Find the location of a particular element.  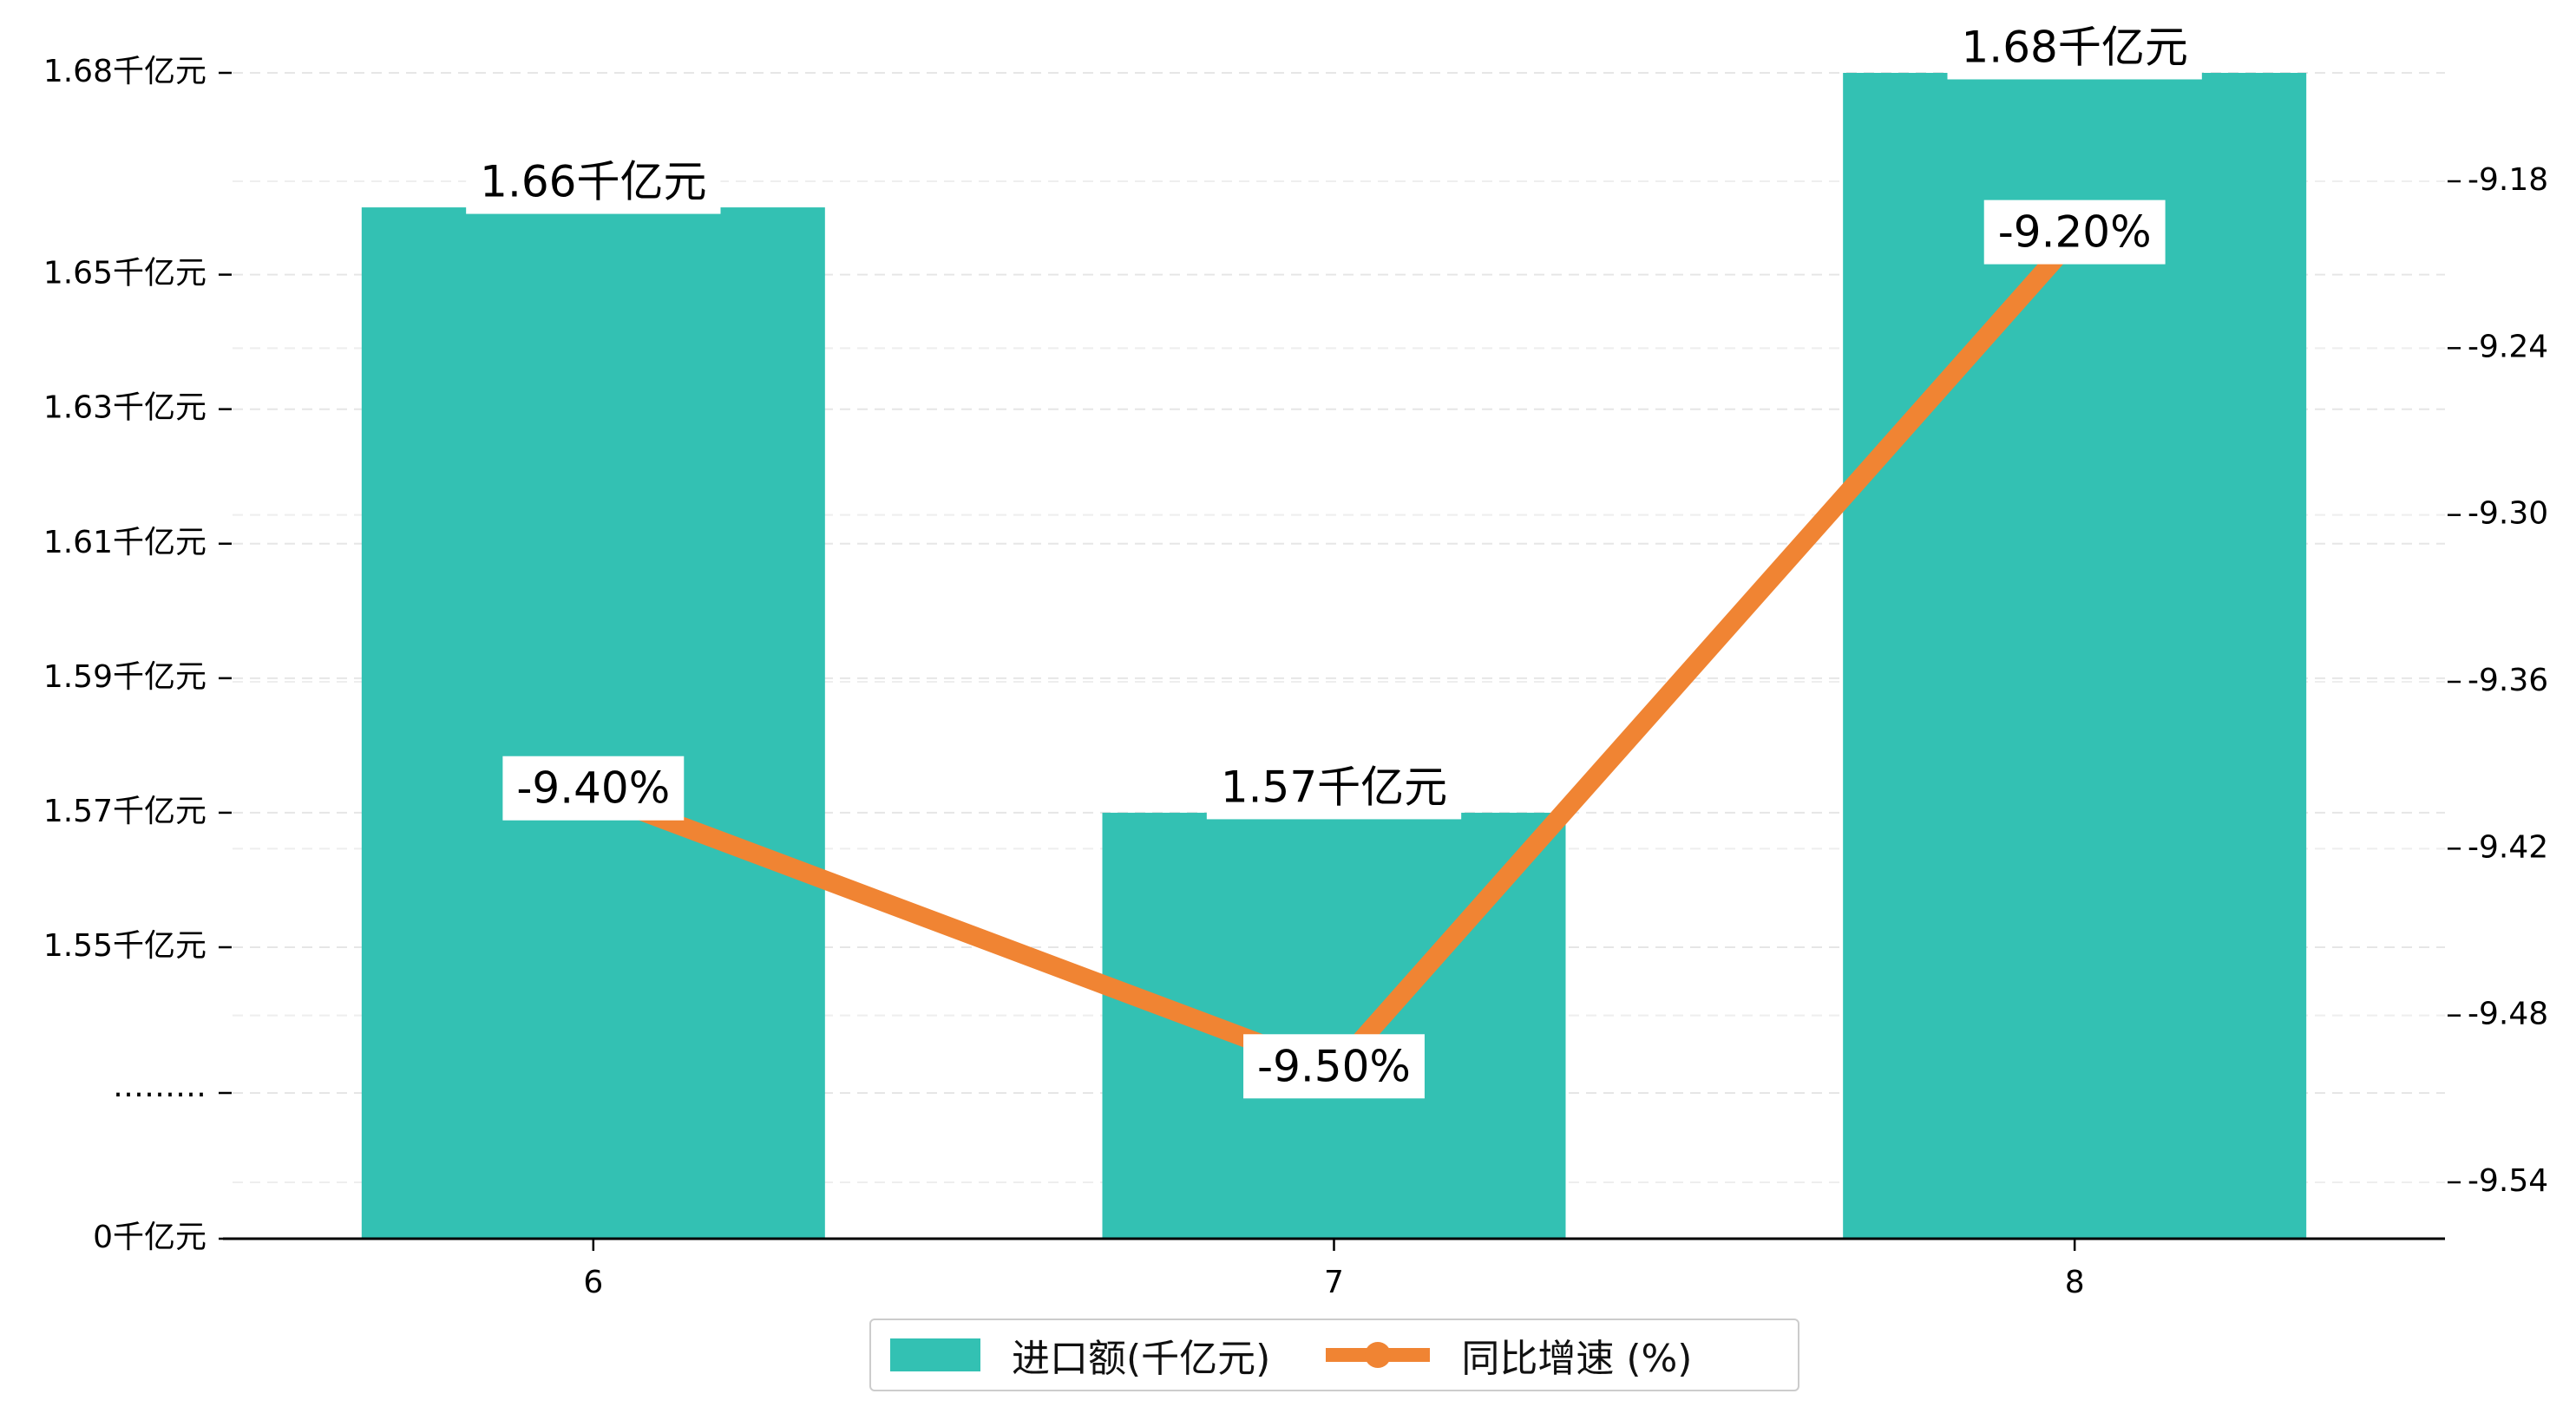

growth-value-label-6-group: -9.40% is located at coordinates (593, 788).